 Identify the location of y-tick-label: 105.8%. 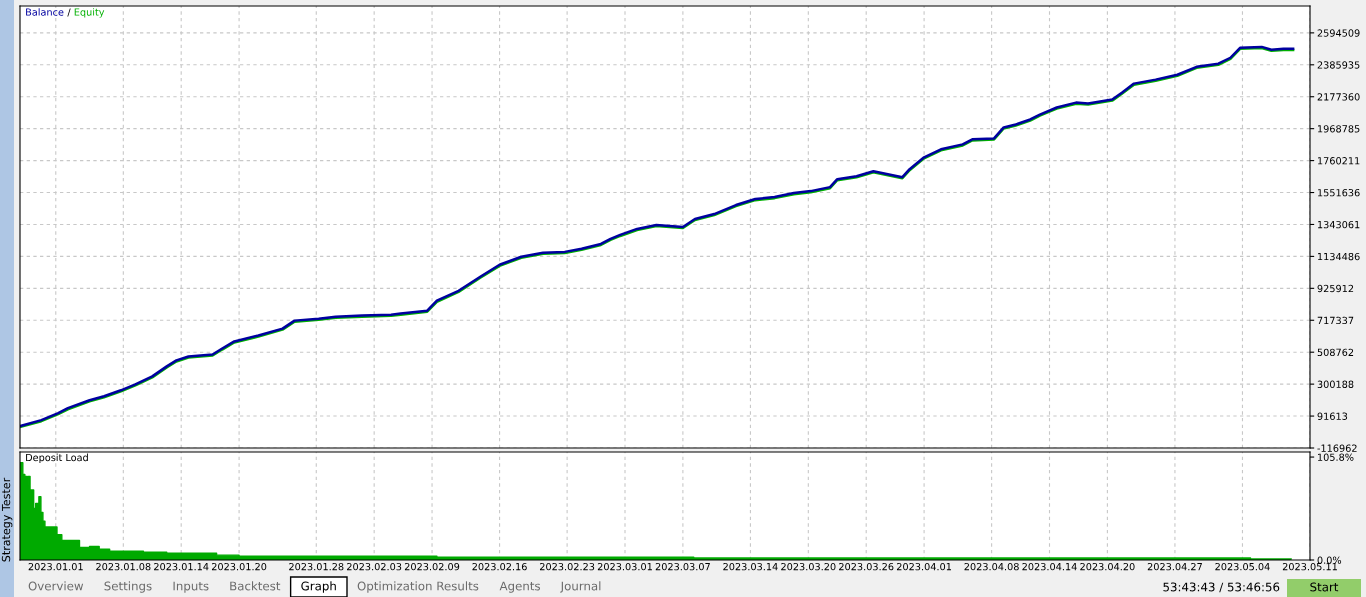
(1336, 457).